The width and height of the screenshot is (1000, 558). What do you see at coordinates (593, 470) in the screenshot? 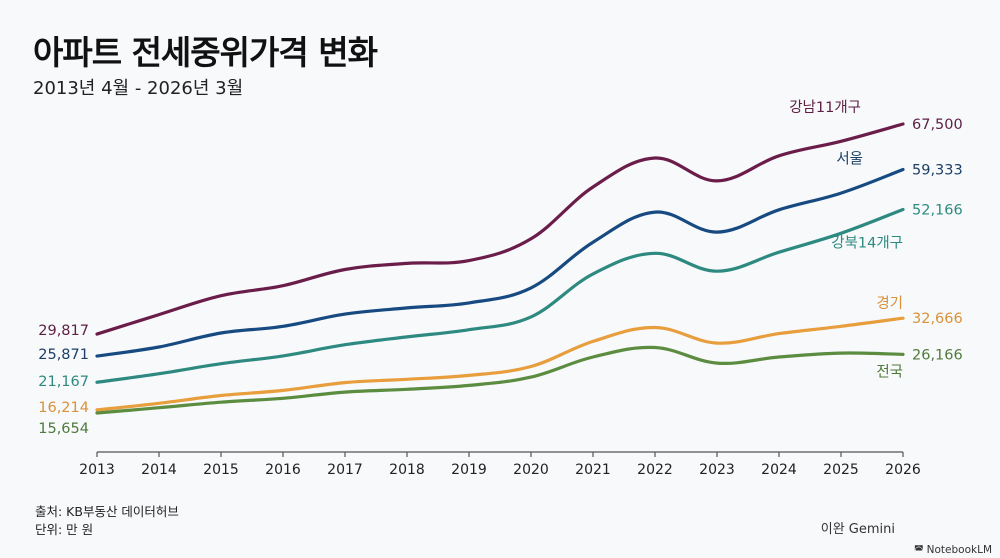
I see `x-tick-label-2021: 2021` at bounding box center [593, 470].